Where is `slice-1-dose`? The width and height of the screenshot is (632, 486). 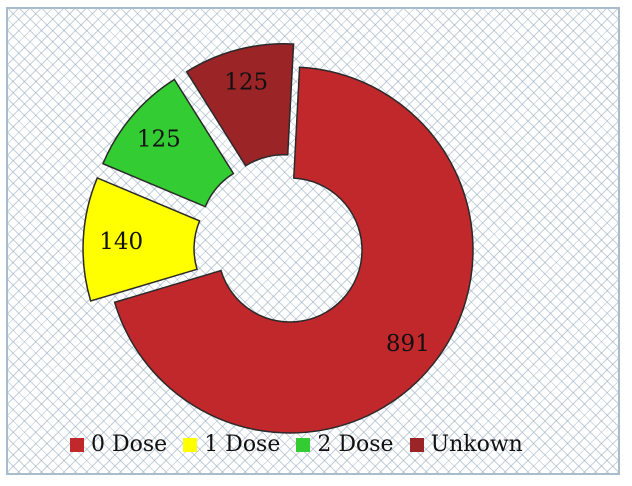 slice-1-dose is located at coordinates (141, 239).